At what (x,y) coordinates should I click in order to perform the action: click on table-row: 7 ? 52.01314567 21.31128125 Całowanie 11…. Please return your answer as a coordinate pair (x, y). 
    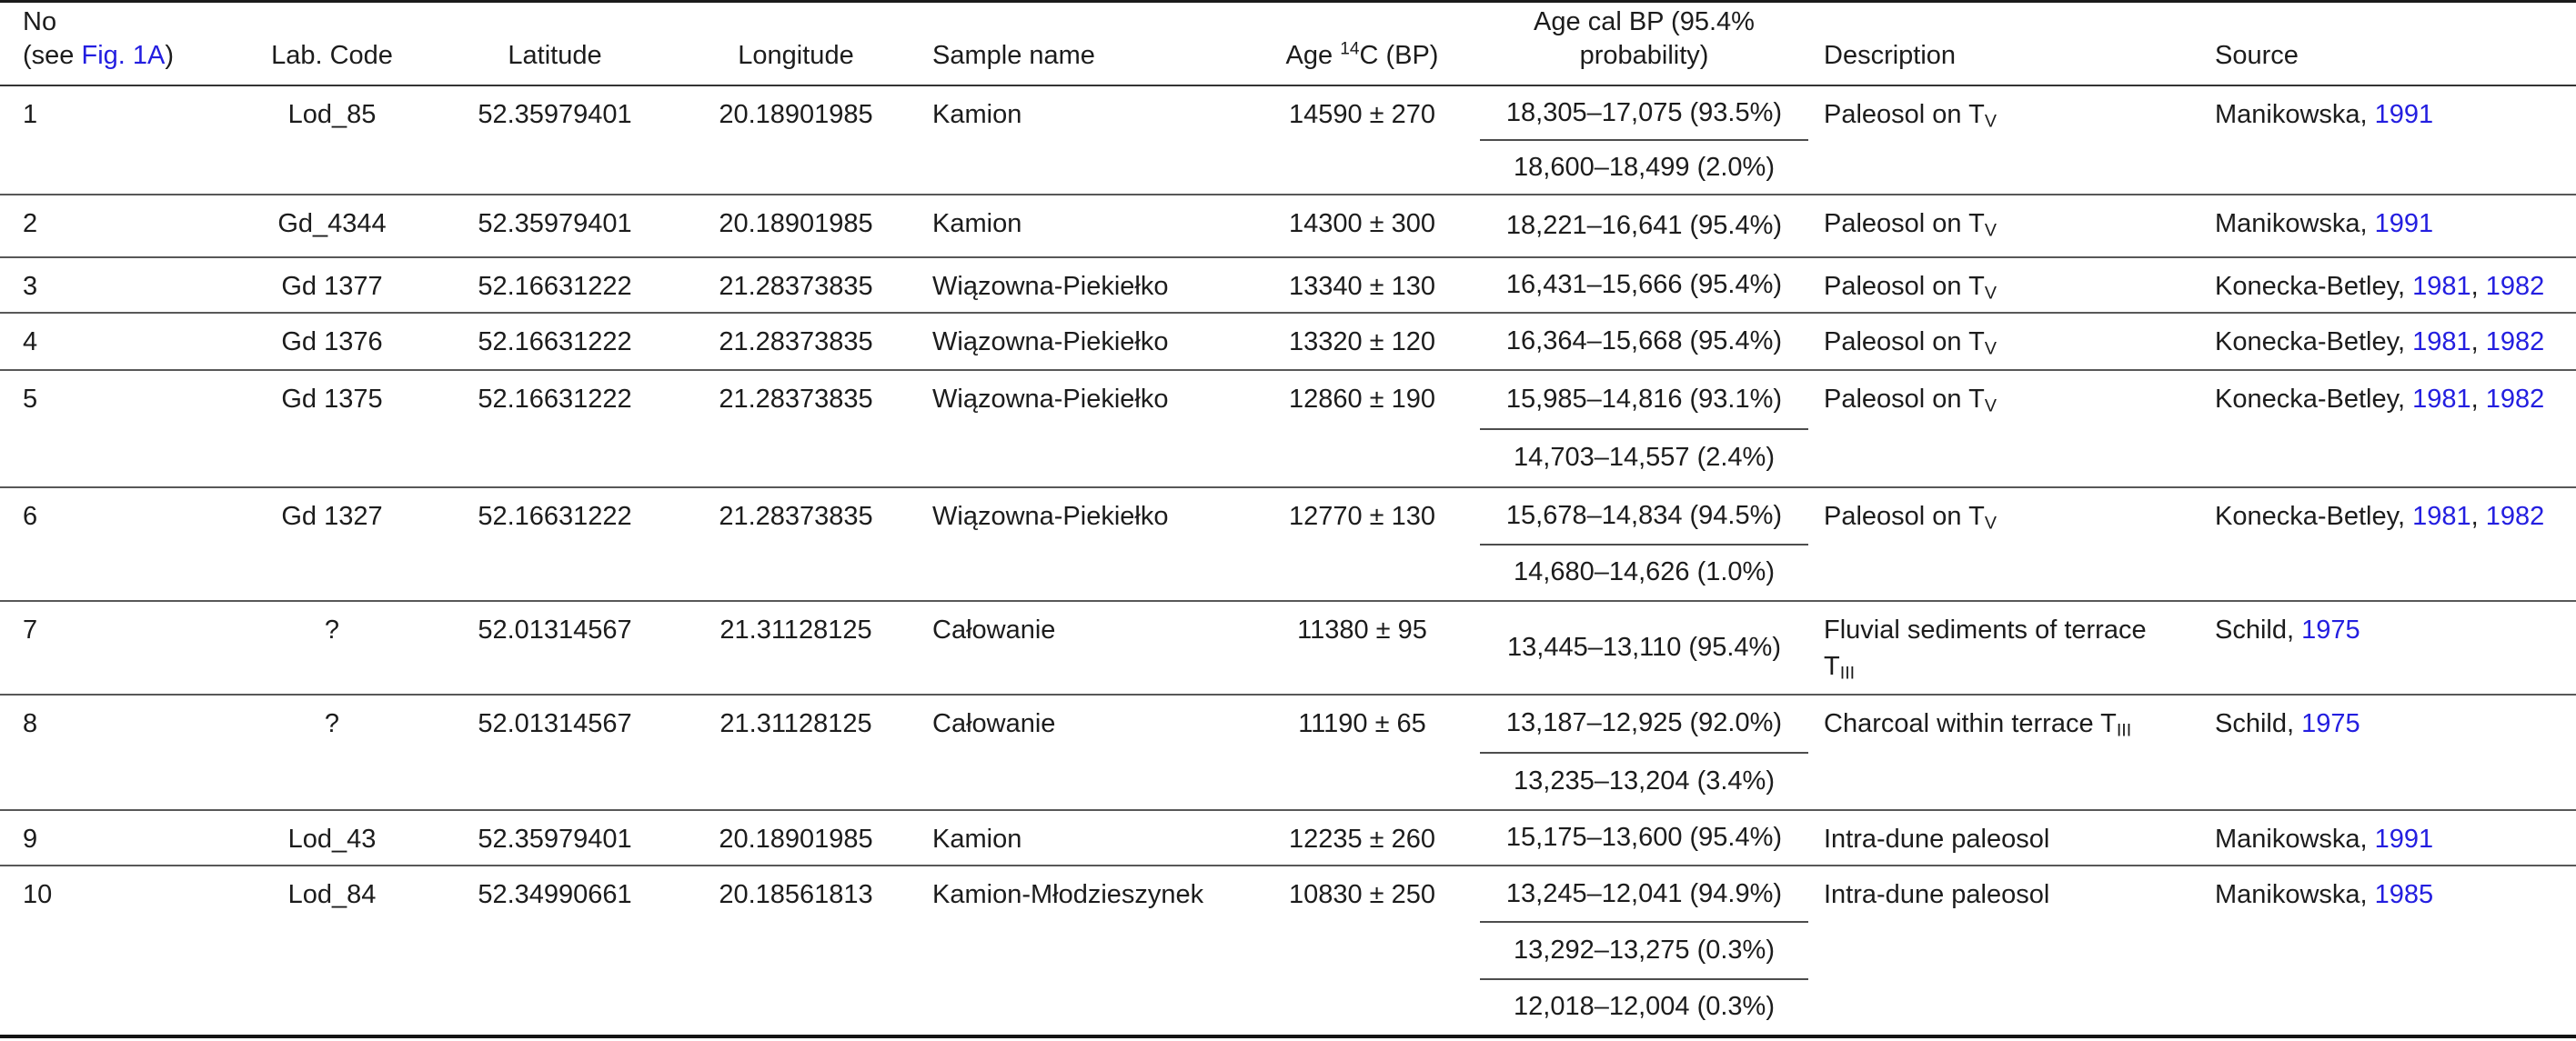
    Looking at the image, I should click on (1288, 649).